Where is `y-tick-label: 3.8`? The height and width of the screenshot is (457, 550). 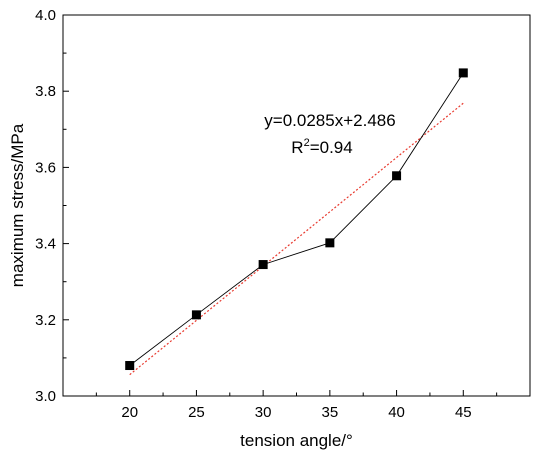
y-tick-label: 3.8 is located at coordinates (45, 91).